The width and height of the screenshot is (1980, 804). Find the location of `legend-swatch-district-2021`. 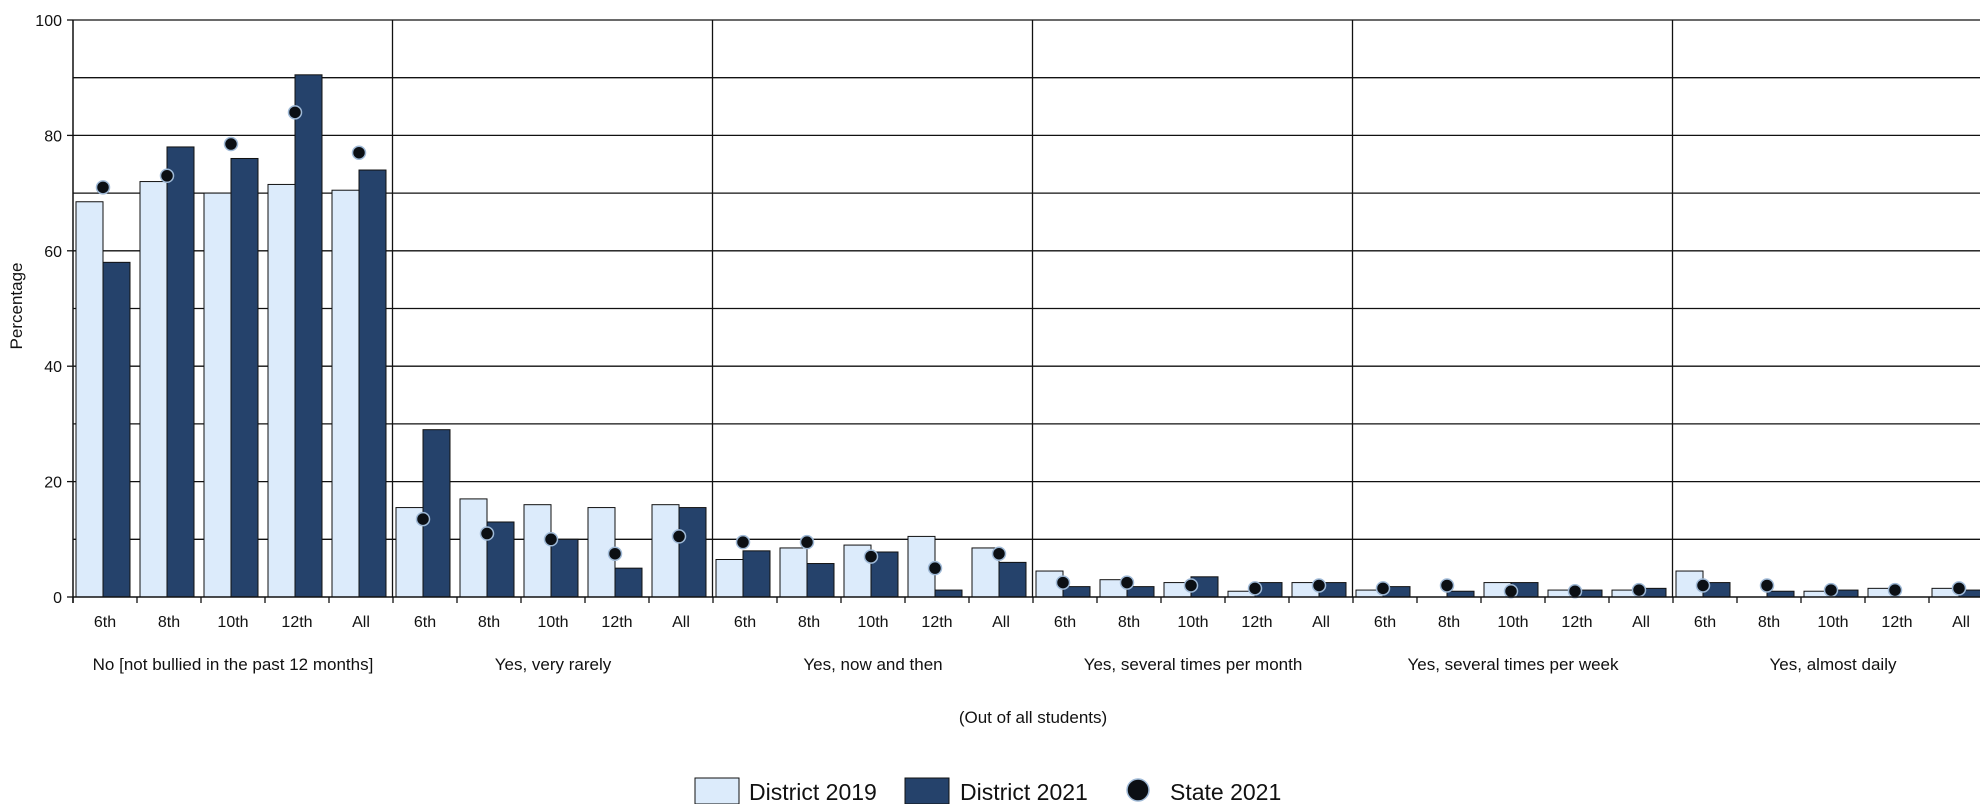

legend-swatch-district-2021 is located at coordinates (927, 790).